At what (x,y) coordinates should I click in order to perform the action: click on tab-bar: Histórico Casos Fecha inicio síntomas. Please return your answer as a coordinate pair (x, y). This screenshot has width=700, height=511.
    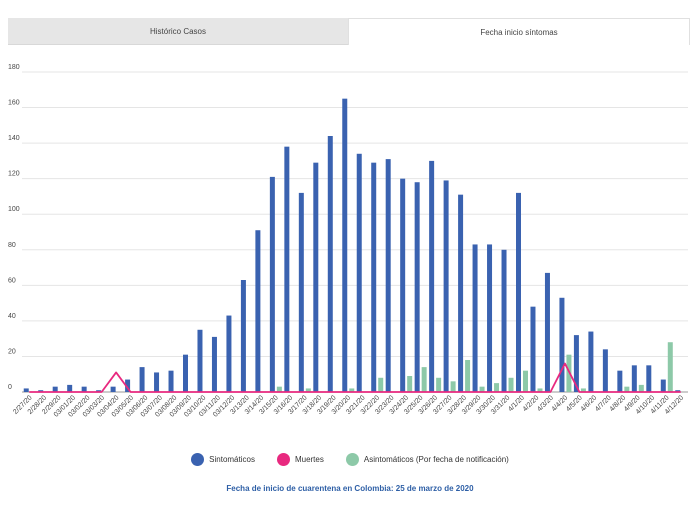
    Looking at the image, I should click on (349, 31).